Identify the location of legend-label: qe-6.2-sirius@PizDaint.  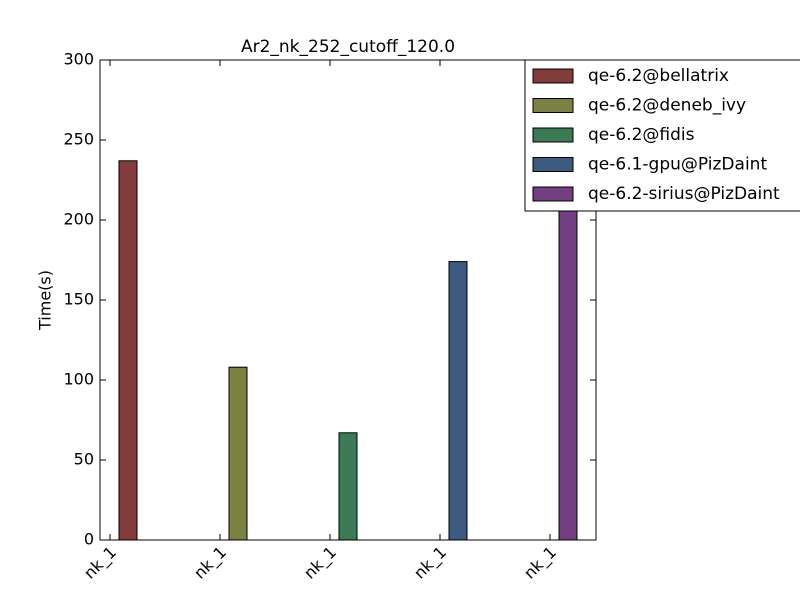
(684, 194).